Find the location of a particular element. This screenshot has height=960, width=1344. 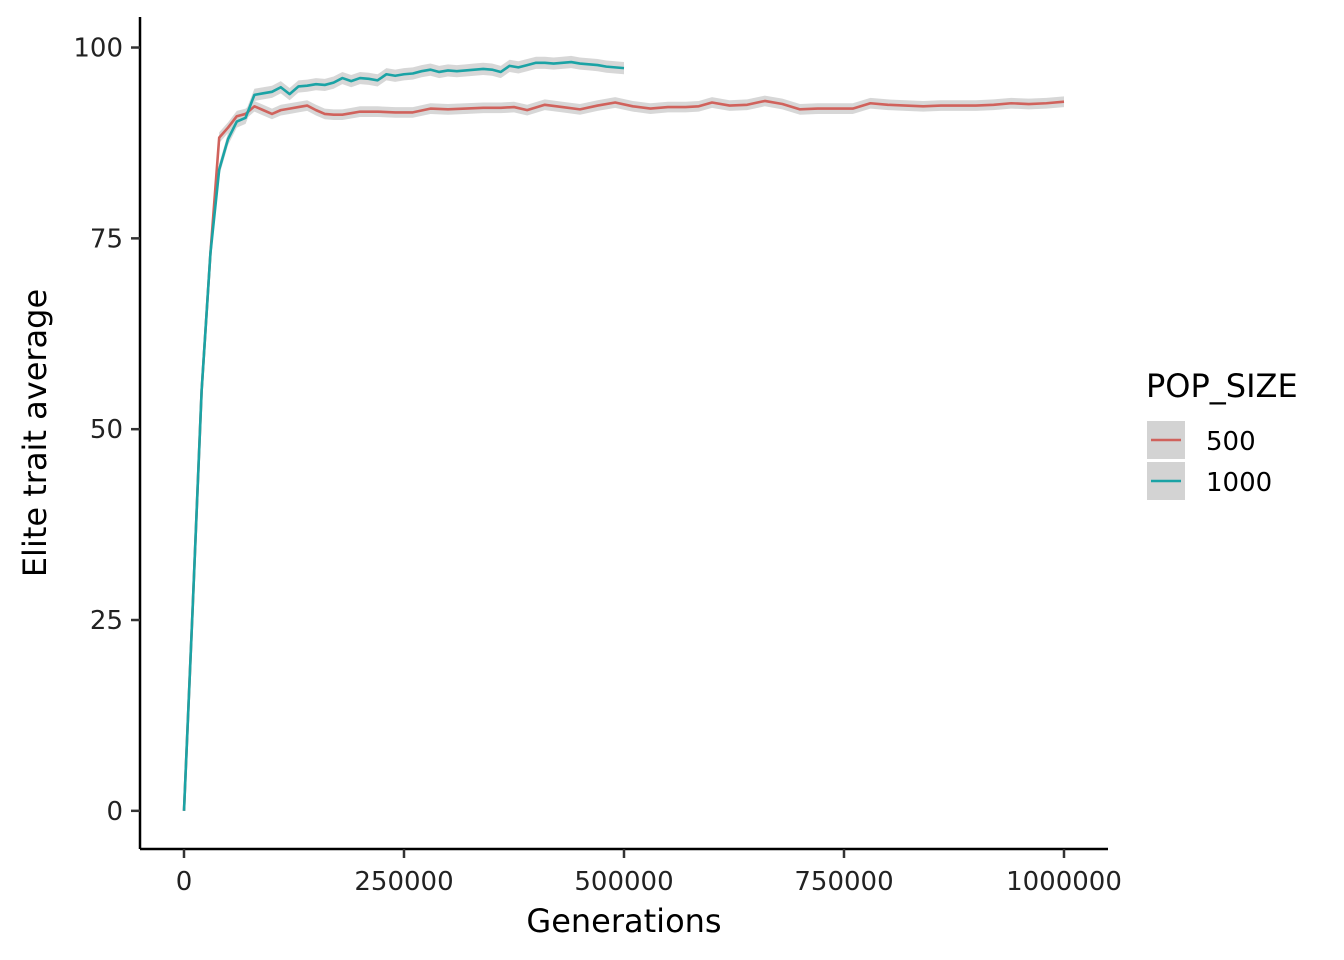

legend-label: 500 is located at coordinates (1231, 442).